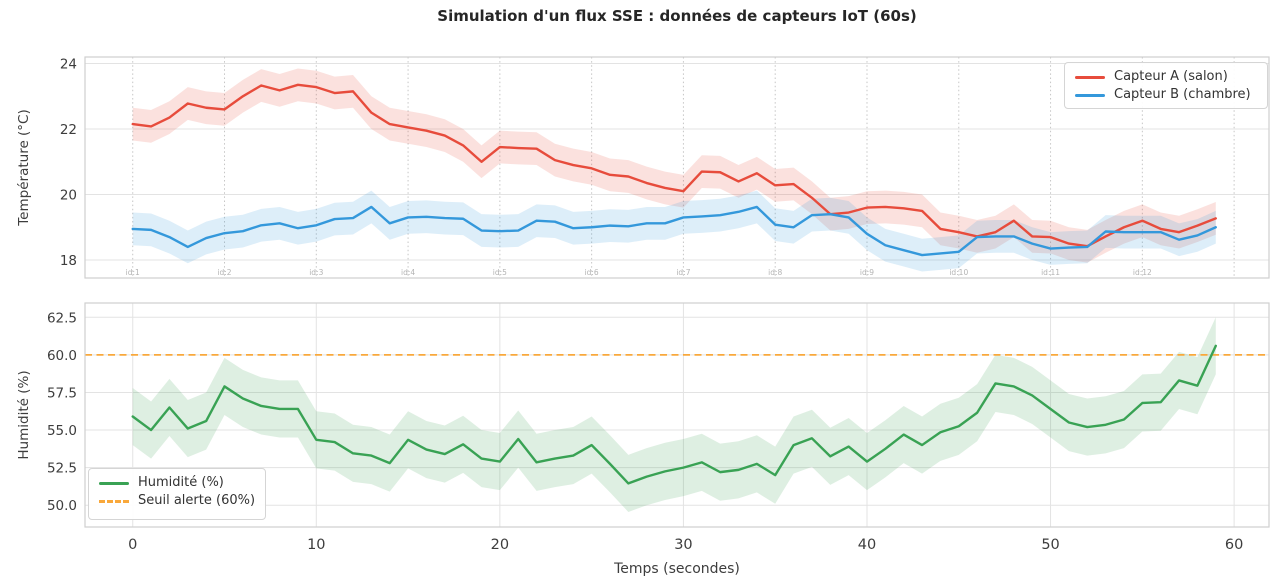 This screenshot has height=588, width=1280. I want to click on svg-text: id:12, so click(1142, 272).